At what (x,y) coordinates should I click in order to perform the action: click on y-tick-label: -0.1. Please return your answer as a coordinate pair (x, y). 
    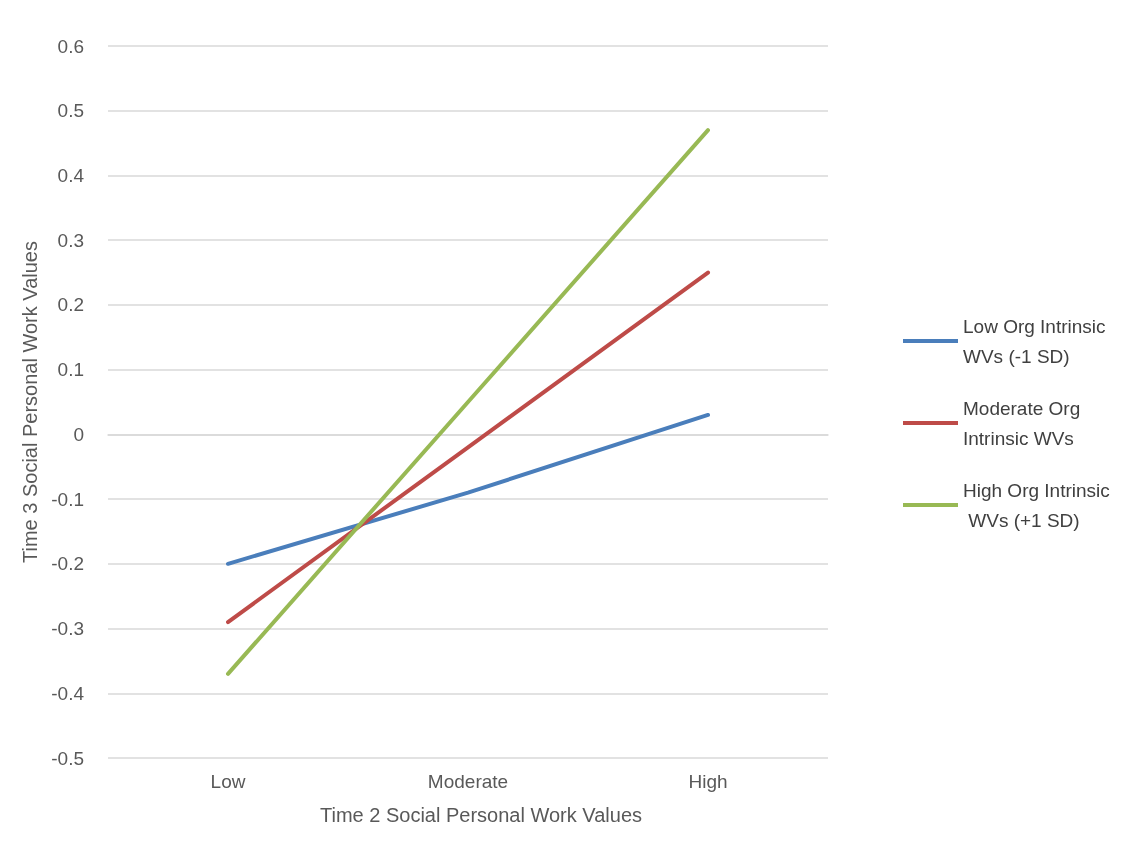
    Looking at the image, I should click on (67, 499).